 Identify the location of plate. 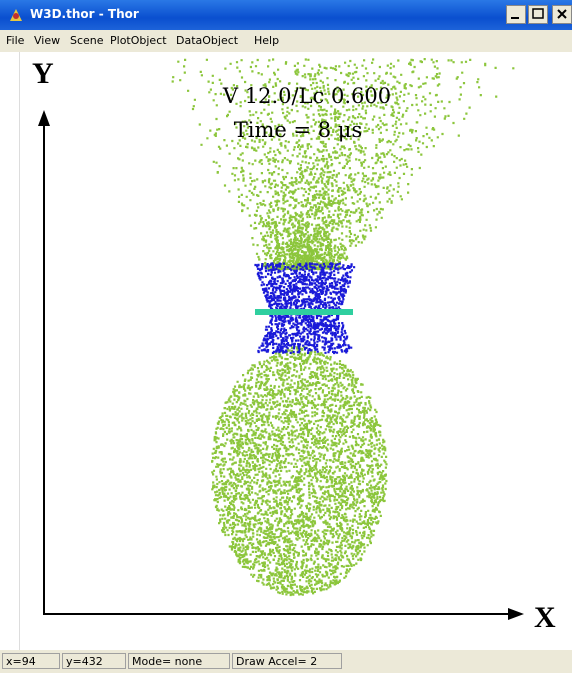
(304, 312).